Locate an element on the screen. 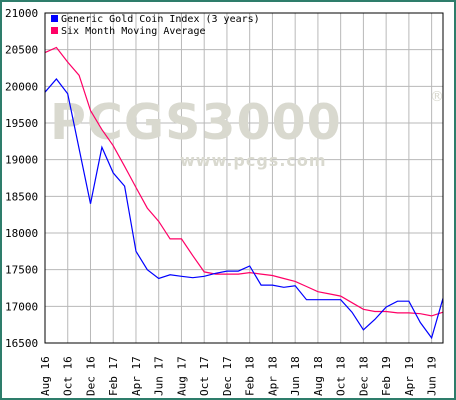 The width and height of the screenshot is (456, 400). x-tick-label: Feb 18 is located at coordinates (250, 376).